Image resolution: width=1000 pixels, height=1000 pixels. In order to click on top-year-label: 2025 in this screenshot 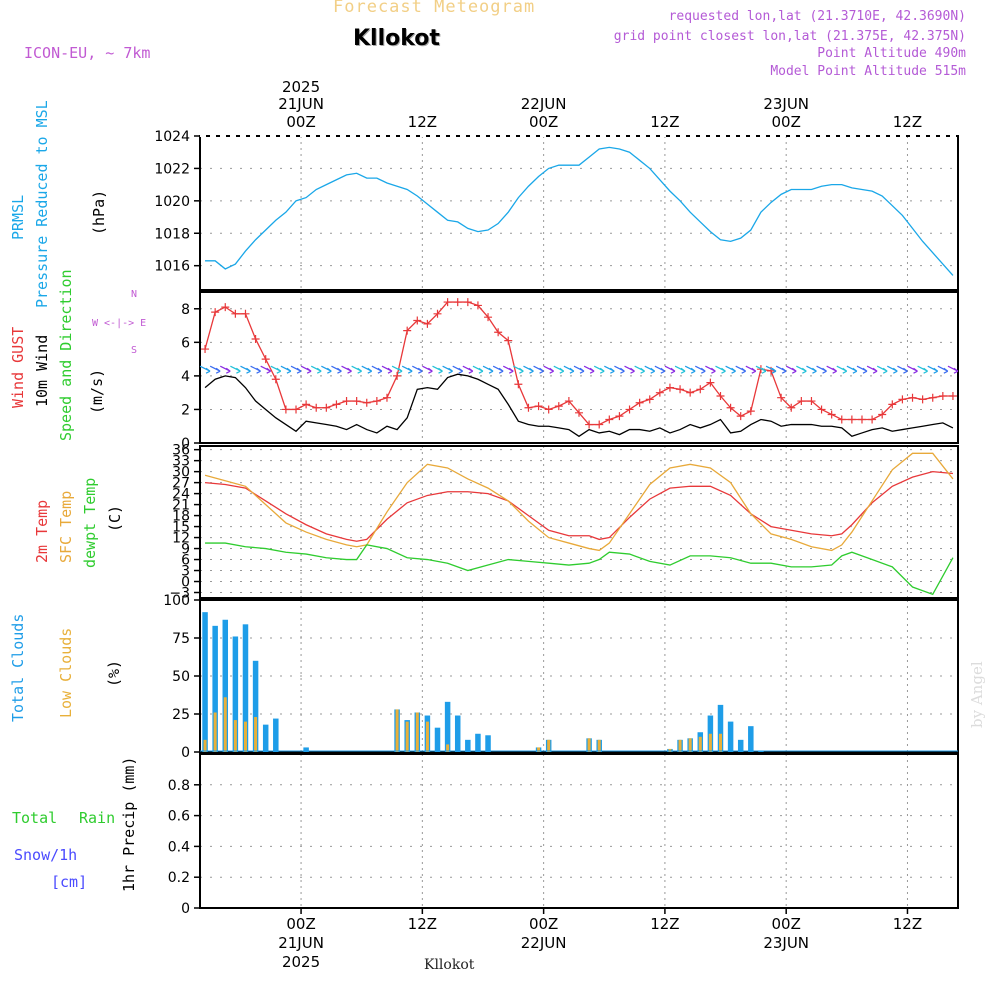, I will do `click(301, 87)`.